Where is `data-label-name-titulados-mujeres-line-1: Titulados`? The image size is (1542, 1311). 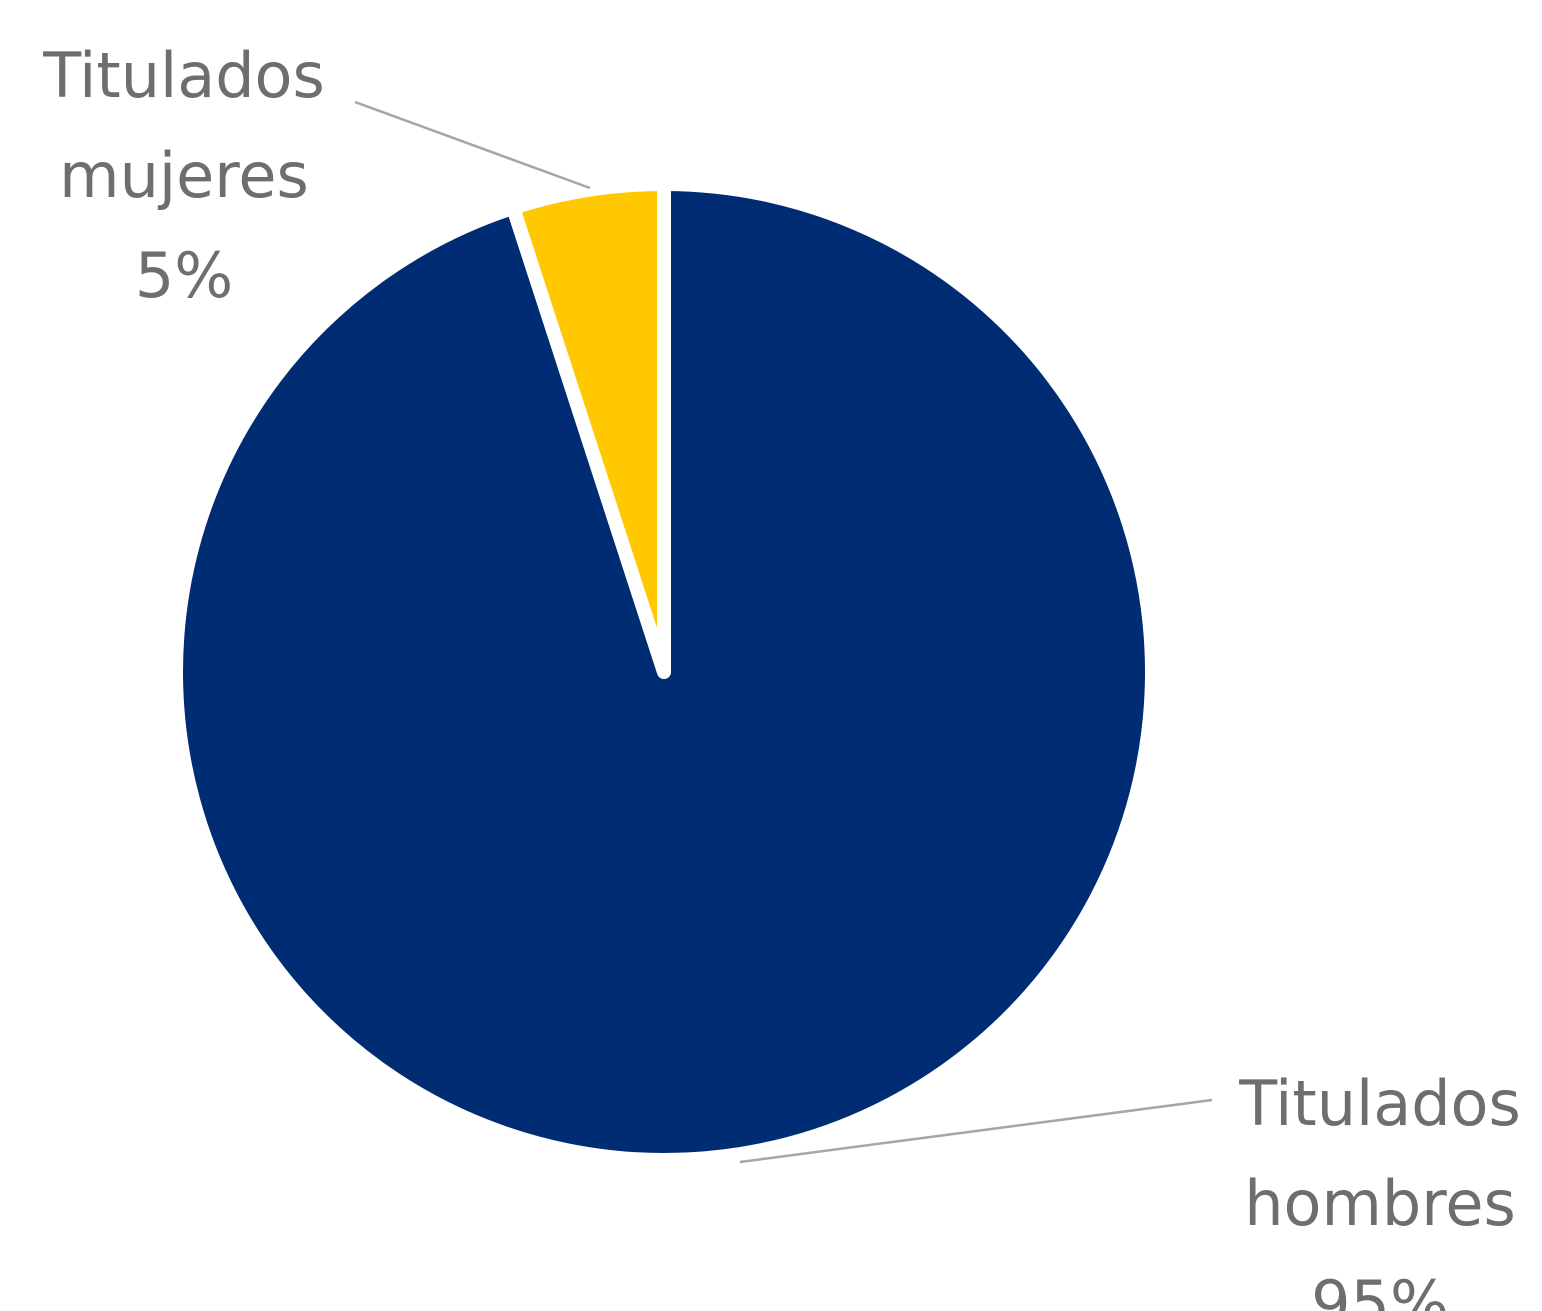 data-label-name-titulados-mujeres-line-1: Titulados is located at coordinates (183, 75).